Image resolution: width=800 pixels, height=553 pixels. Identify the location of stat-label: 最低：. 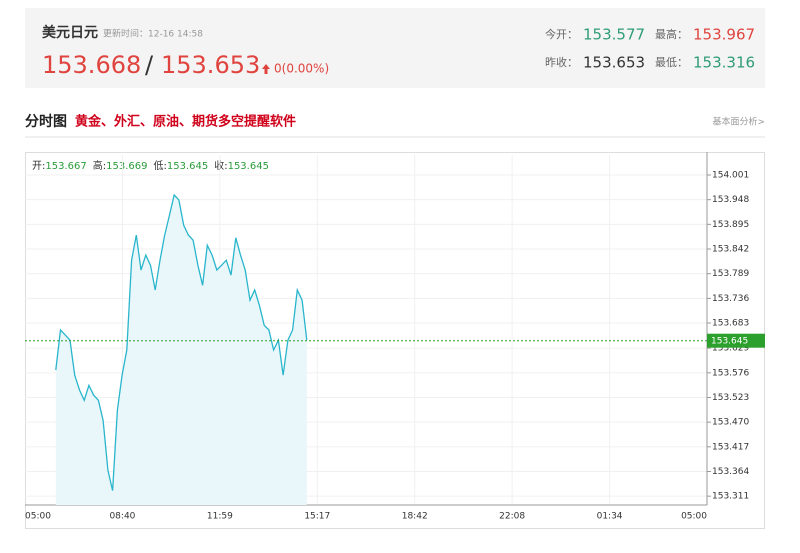
(671, 62).